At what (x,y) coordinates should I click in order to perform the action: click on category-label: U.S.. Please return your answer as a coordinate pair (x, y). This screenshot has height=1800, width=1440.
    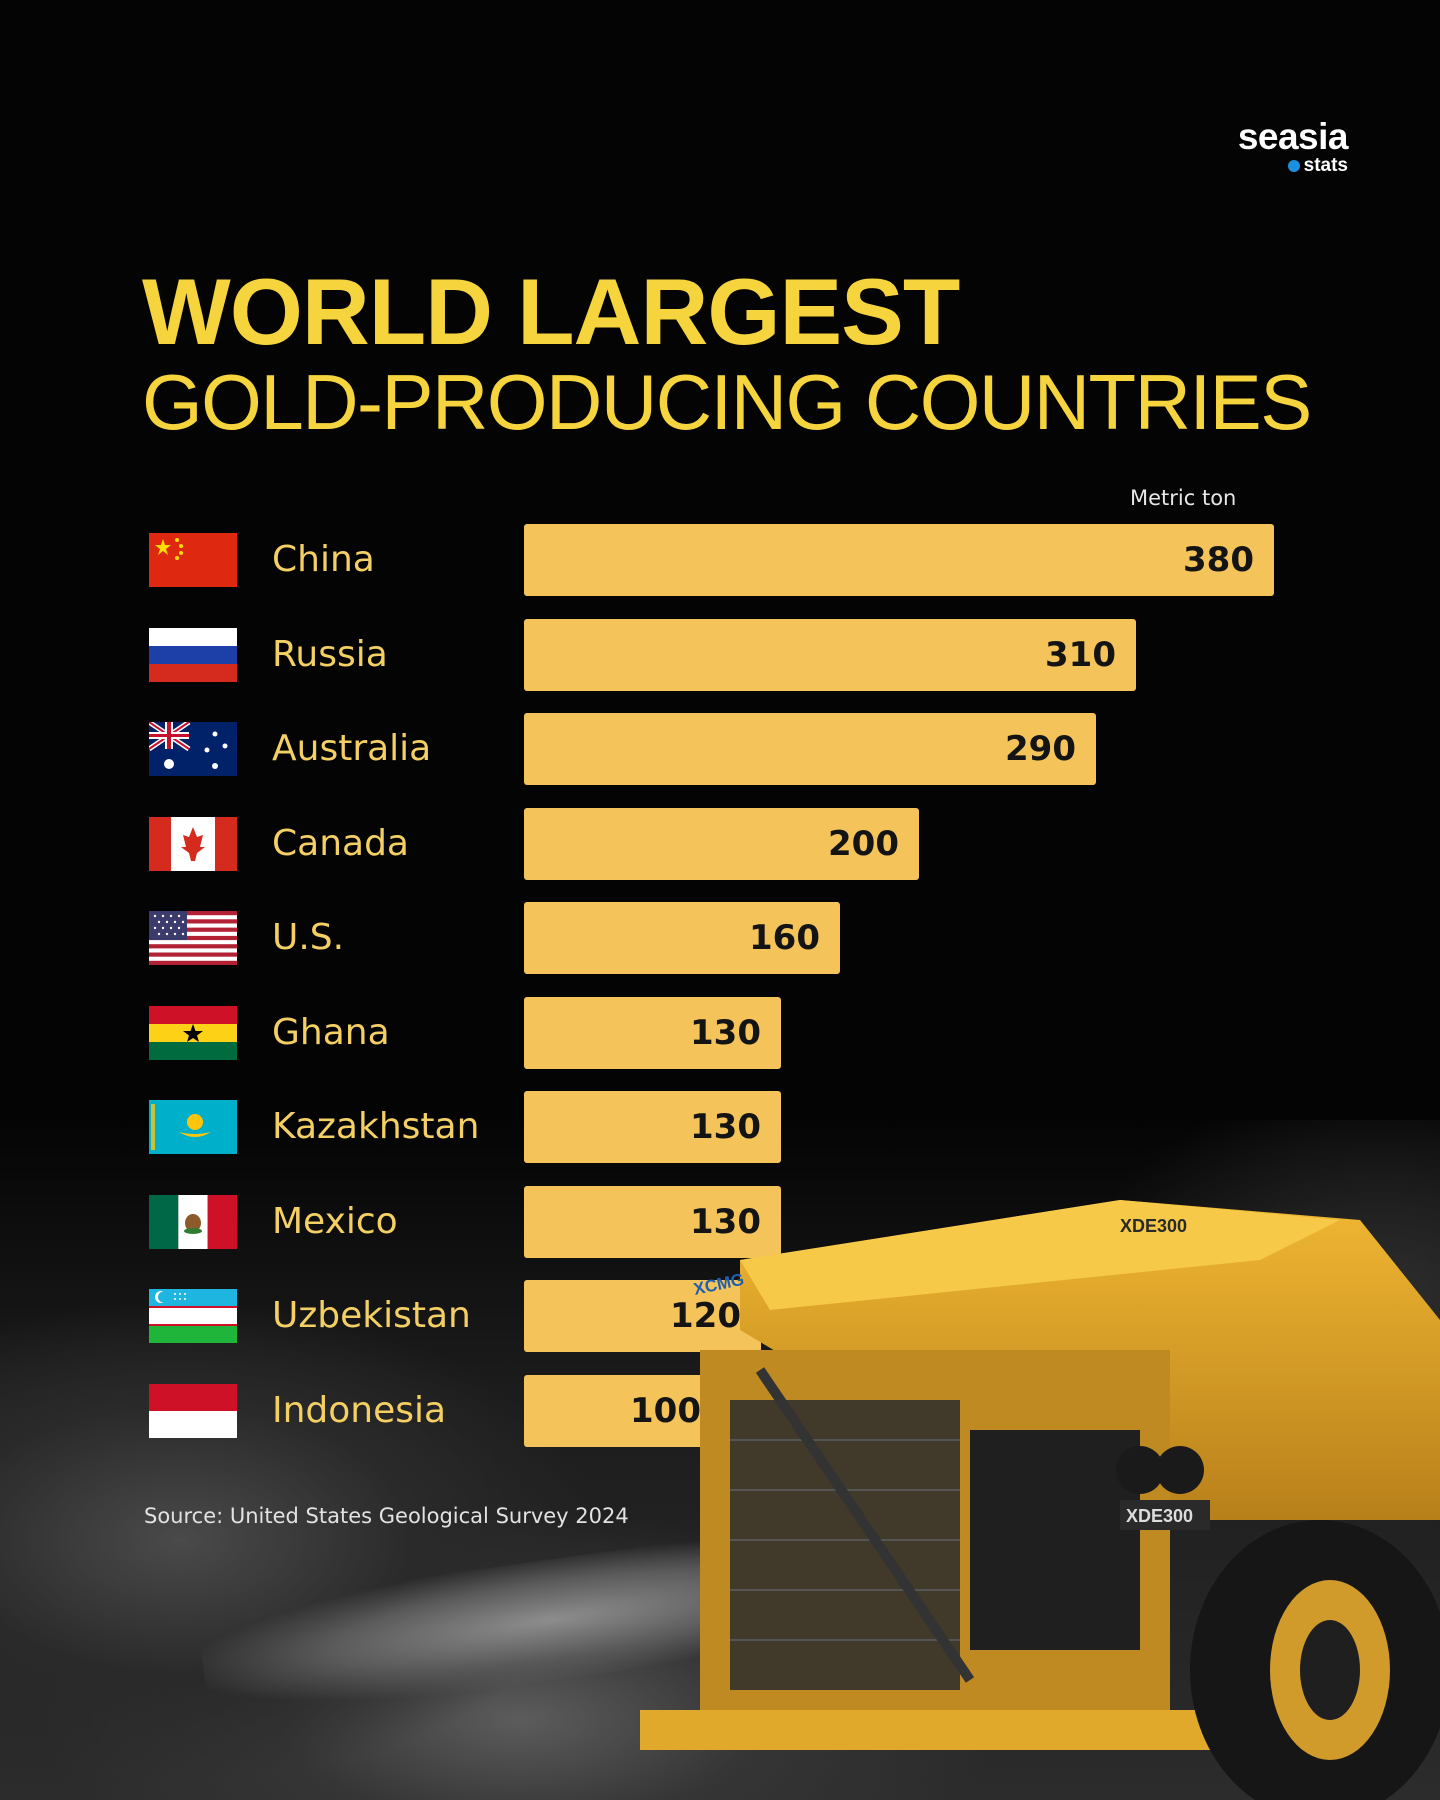
    Looking at the image, I should click on (308, 937).